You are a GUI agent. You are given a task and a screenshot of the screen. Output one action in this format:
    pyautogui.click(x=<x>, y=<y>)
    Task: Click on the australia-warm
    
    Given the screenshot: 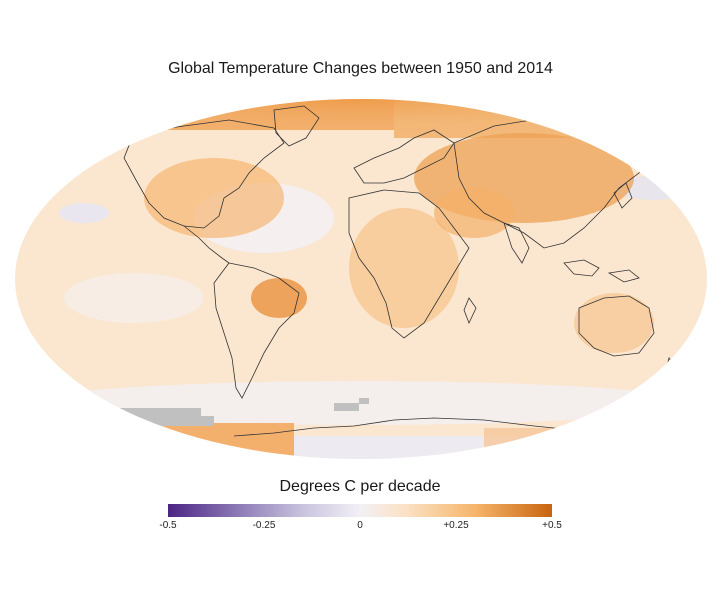 What is the action you would take?
    pyautogui.click(x=614, y=323)
    